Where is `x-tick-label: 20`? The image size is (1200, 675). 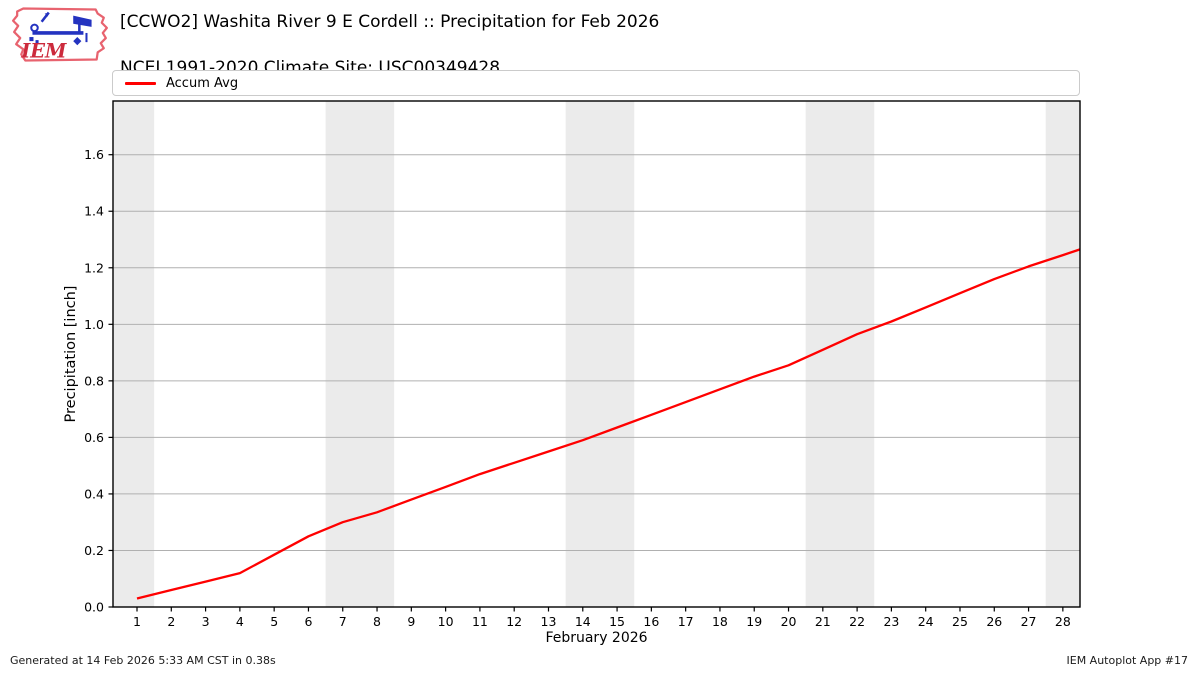
x-tick-label: 20 is located at coordinates (789, 621).